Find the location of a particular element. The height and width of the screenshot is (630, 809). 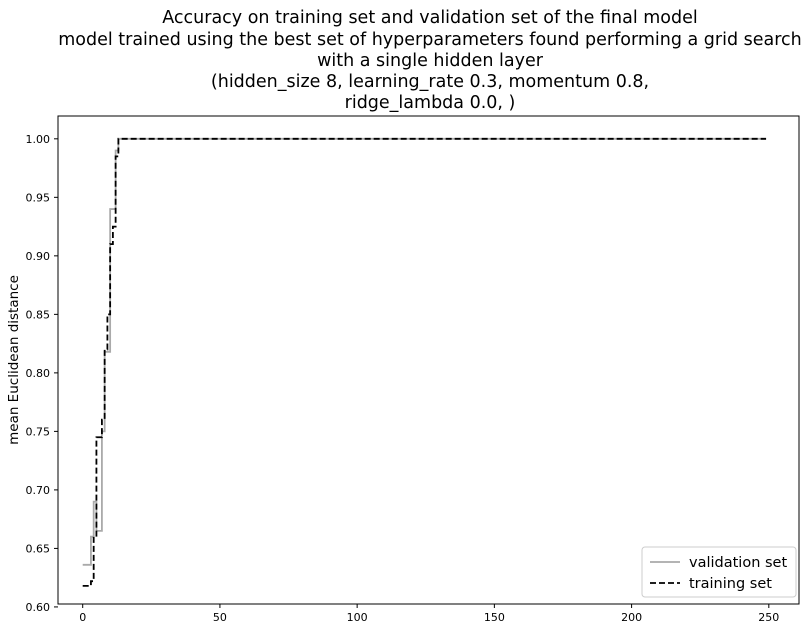

x-tick-label: 100 is located at coordinates (357, 617).